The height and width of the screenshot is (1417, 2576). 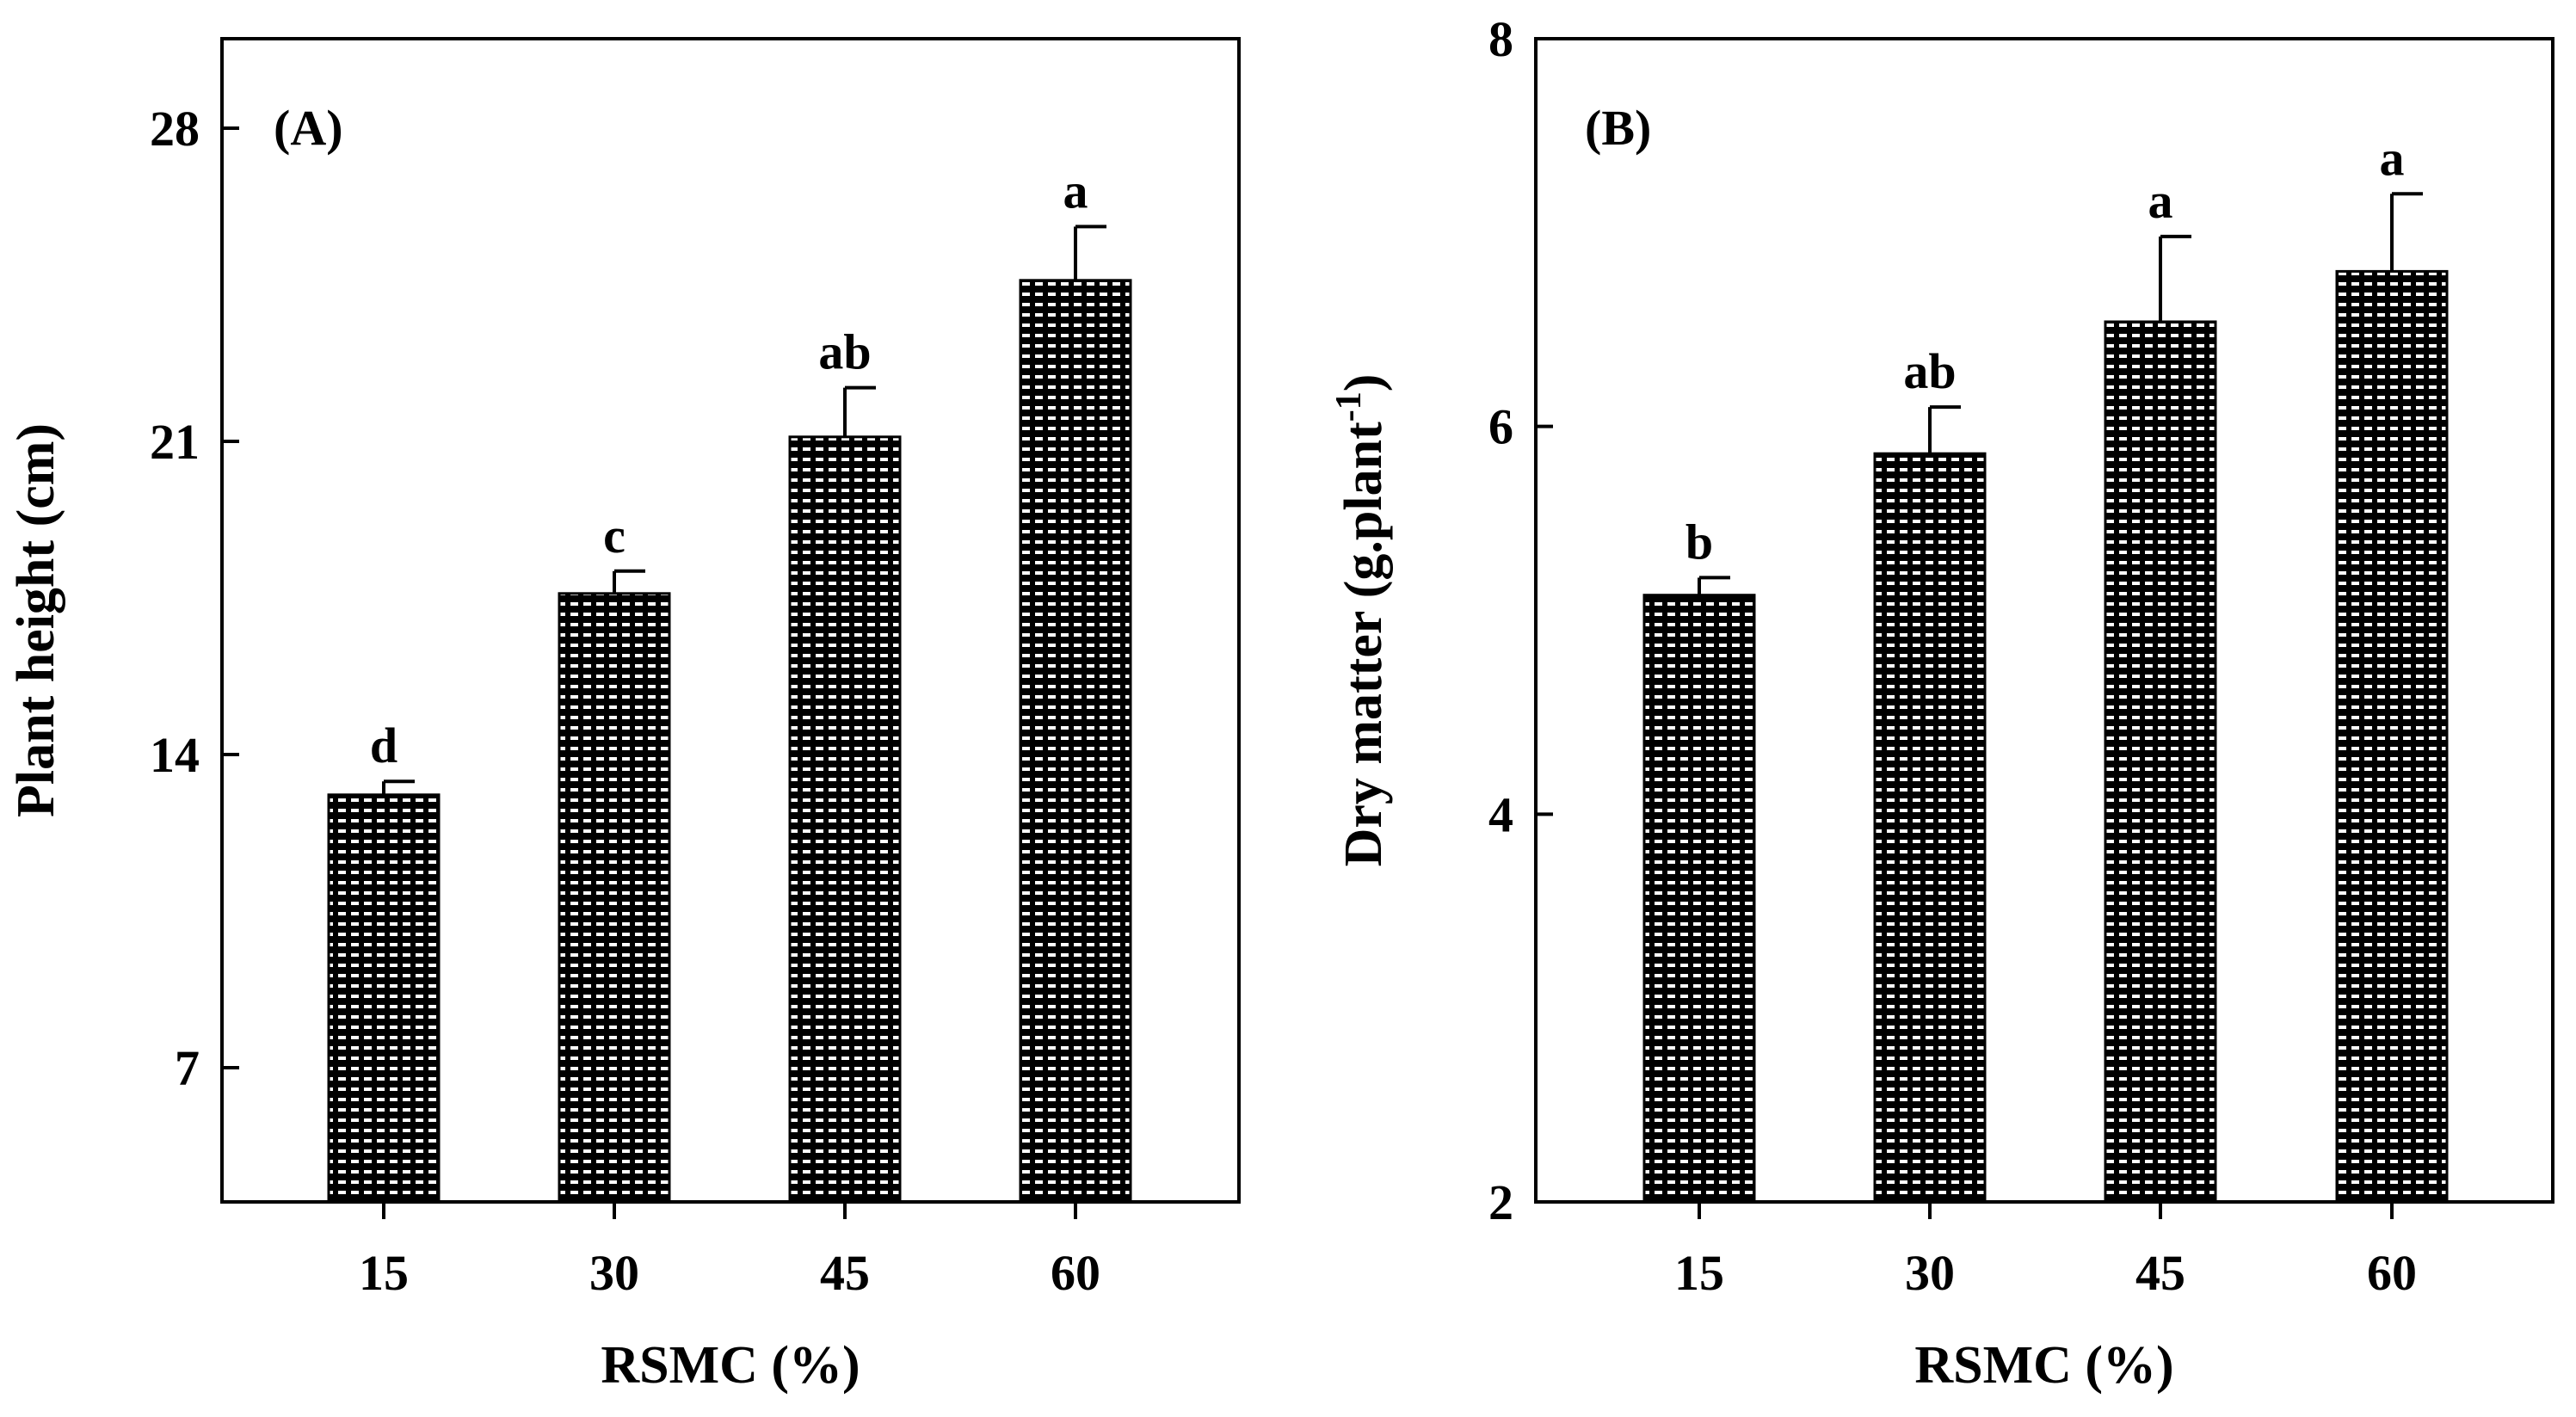 What do you see at coordinates (383, 745) in the screenshot?
I see `panel-a-significance-label-15: d` at bounding box center [383, 745].